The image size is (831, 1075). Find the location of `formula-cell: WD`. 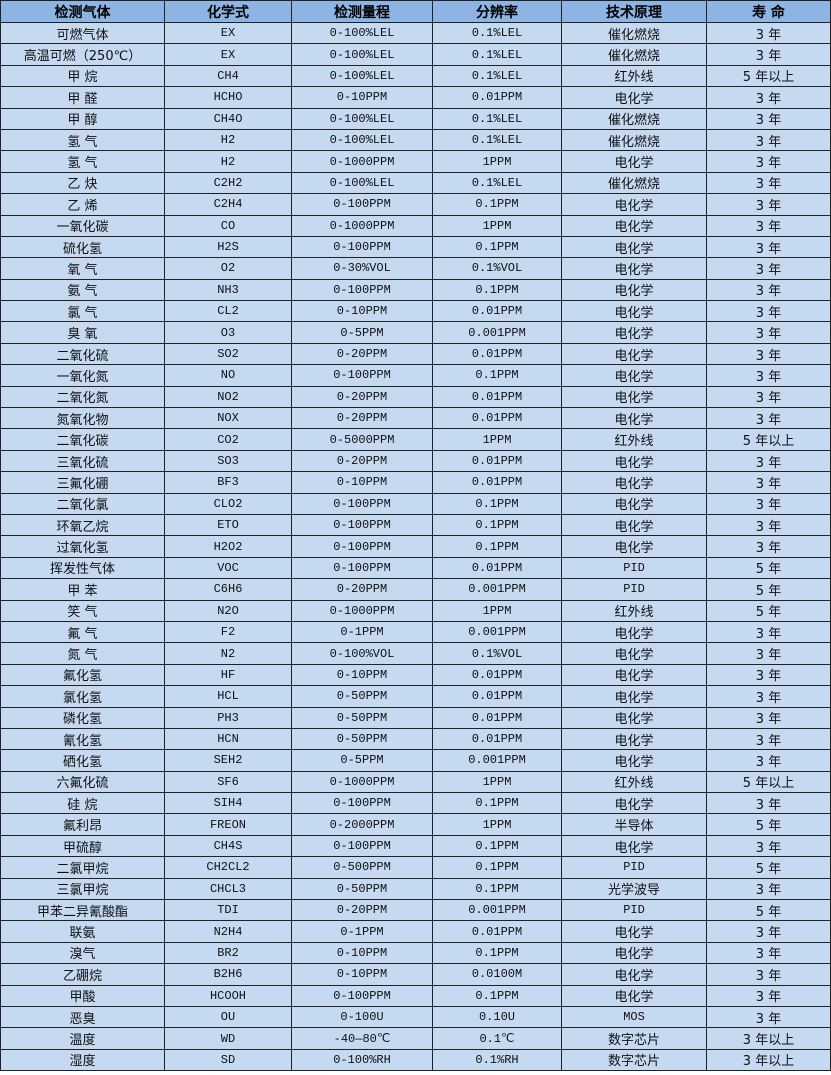

formula-cell: WD is located at coordinates (228, 1038).